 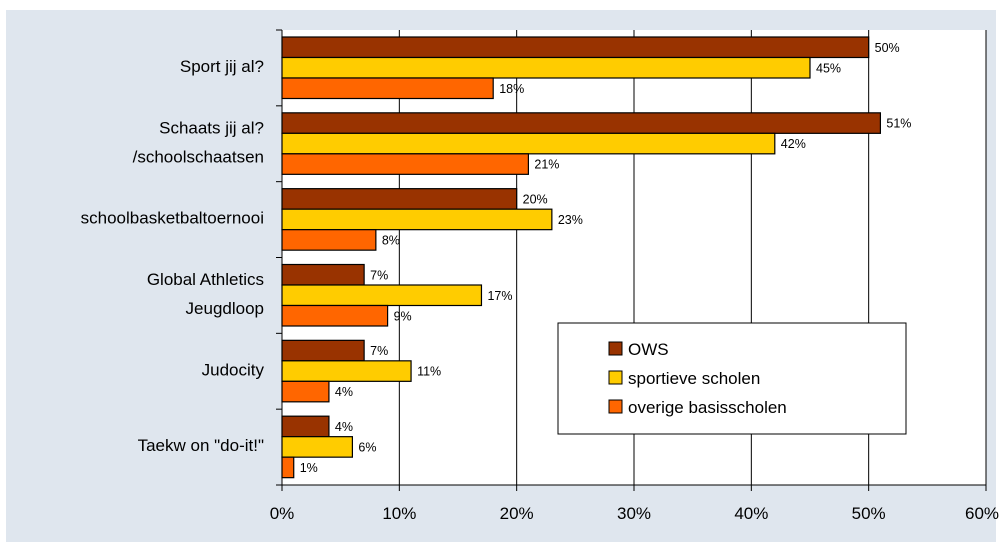 What do you see at coordinates (499, 296) in the screenshot?
I see `data-label: 17%` at bounding box center [499, 296].